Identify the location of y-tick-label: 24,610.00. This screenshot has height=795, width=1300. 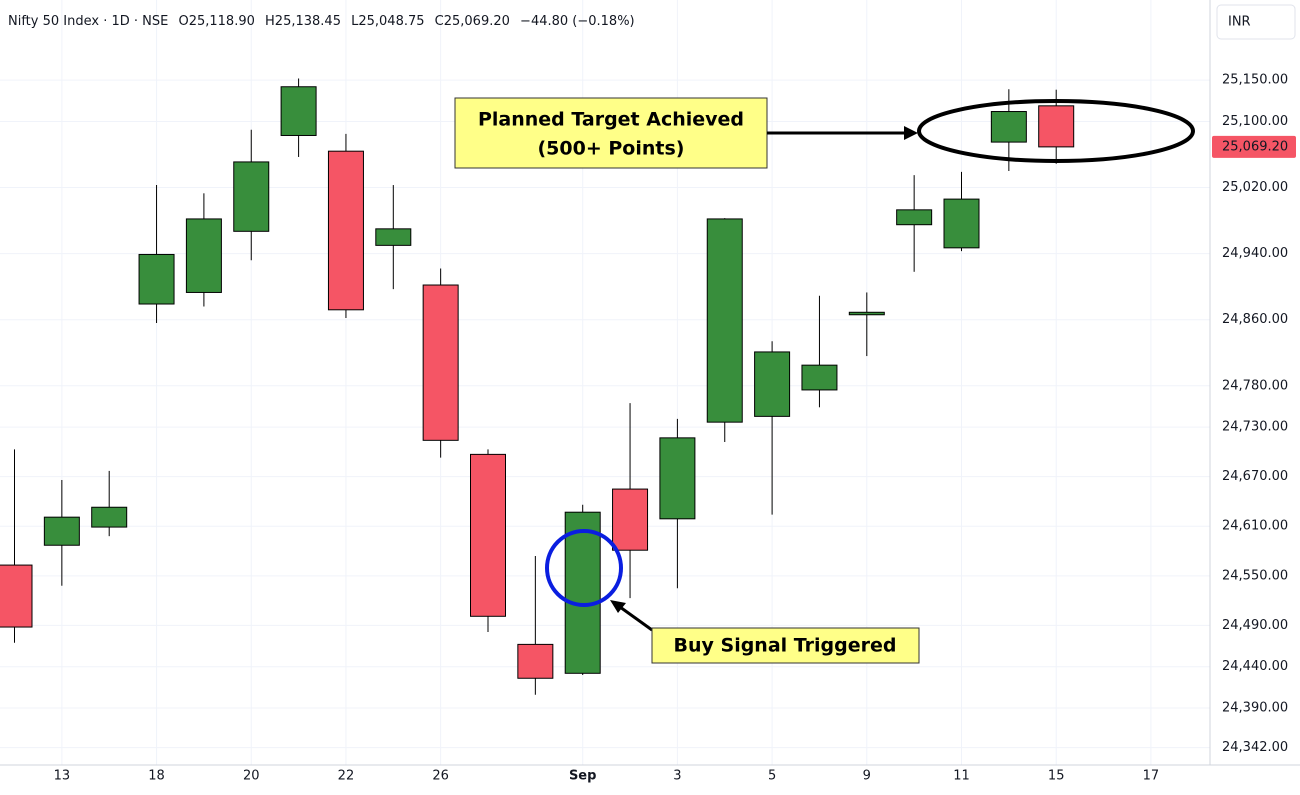
(1255, 526).